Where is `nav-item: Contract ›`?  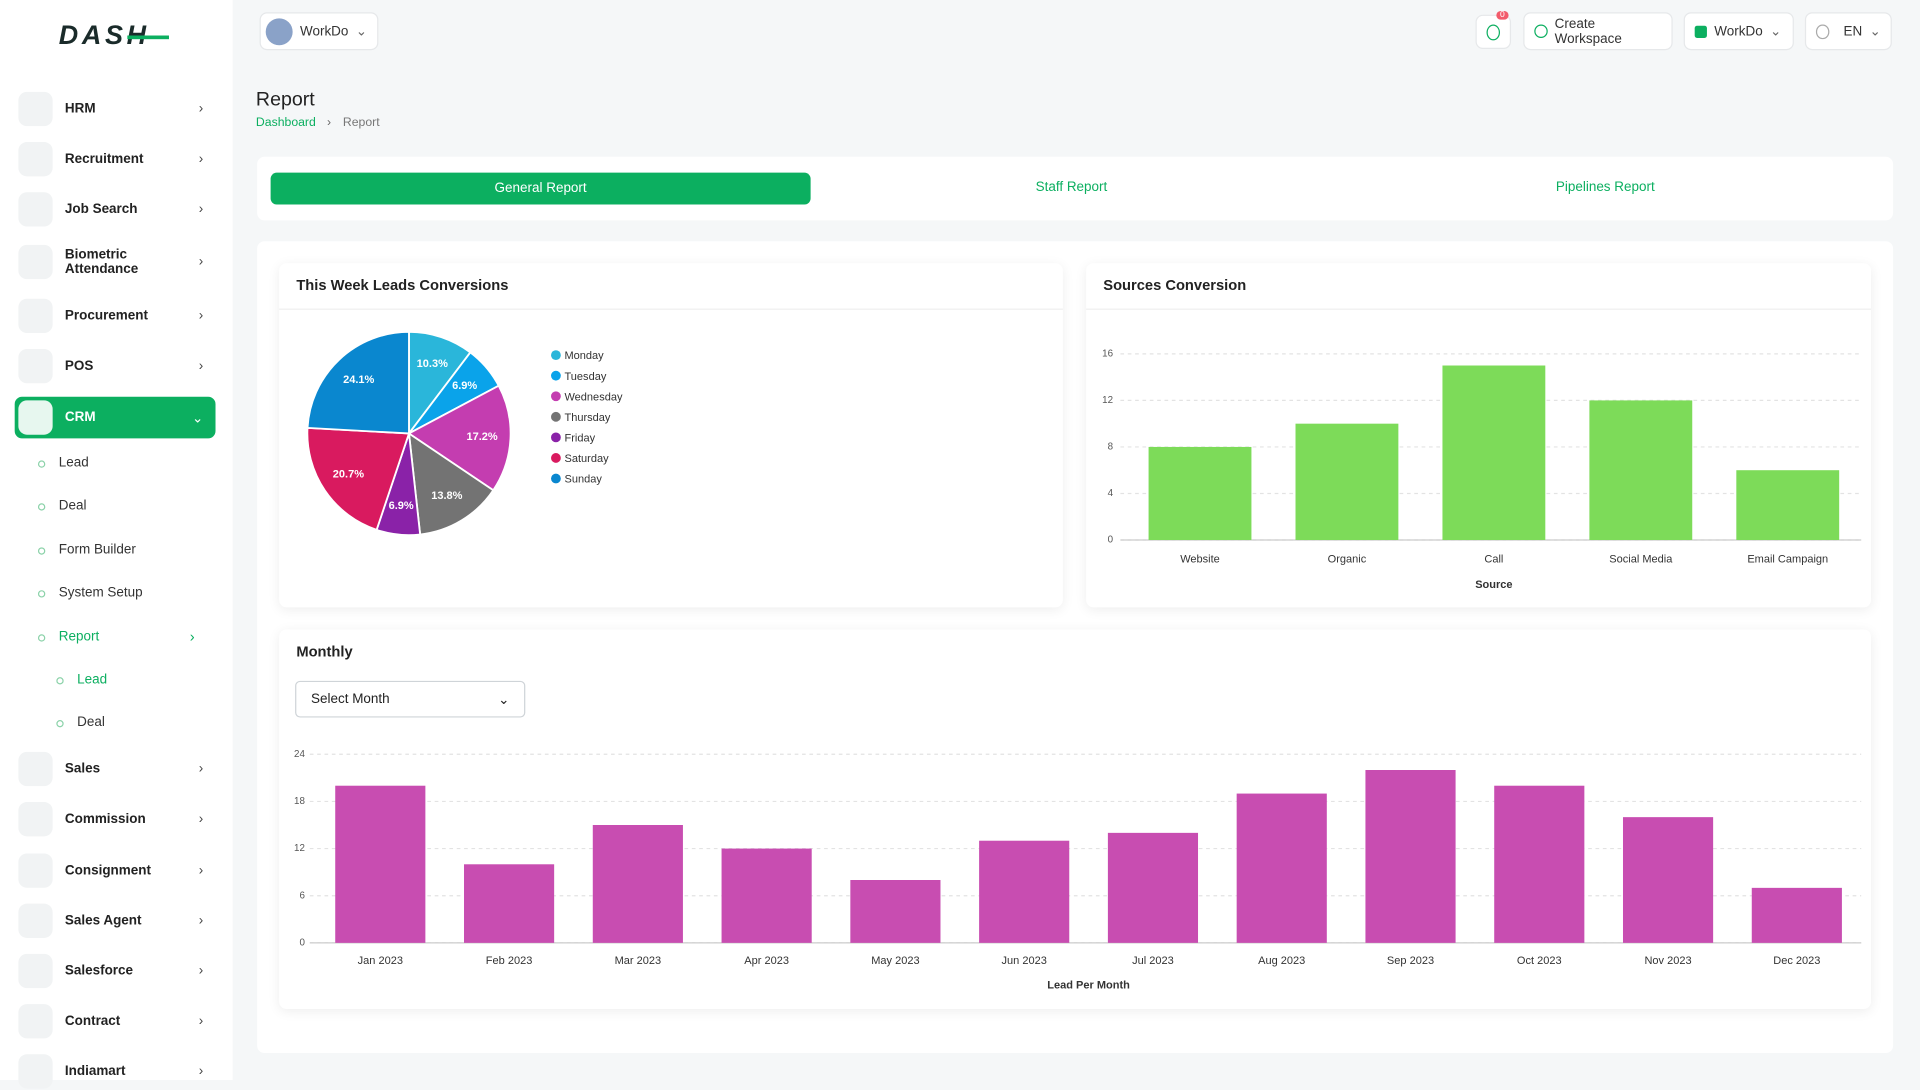 nav-item: Contract › is located at coordinates (115, 1021).